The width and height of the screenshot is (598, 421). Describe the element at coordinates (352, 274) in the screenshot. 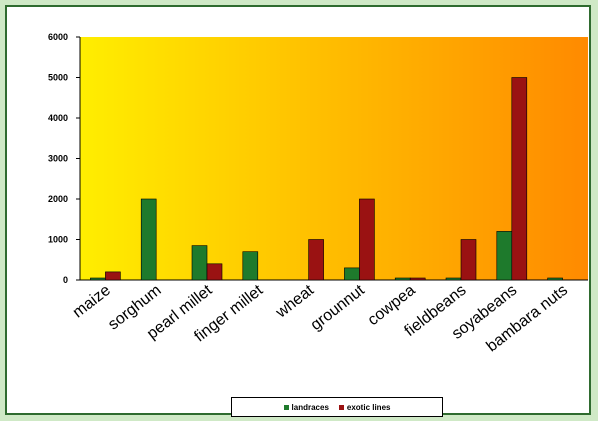

I see `bar-landraces-grounnut` at that location.